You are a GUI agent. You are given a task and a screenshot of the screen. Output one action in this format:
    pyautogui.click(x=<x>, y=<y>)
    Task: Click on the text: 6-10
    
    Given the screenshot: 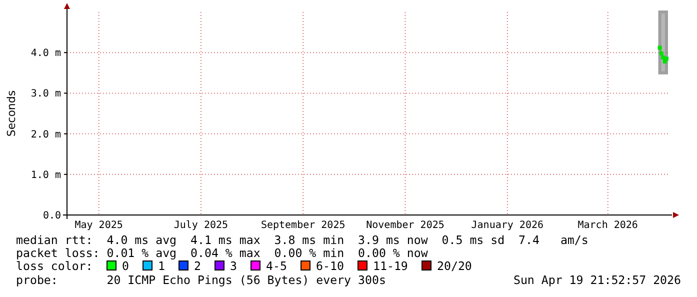 What is the action you would take?
    pyautogui.click(x=330, y=266)
    